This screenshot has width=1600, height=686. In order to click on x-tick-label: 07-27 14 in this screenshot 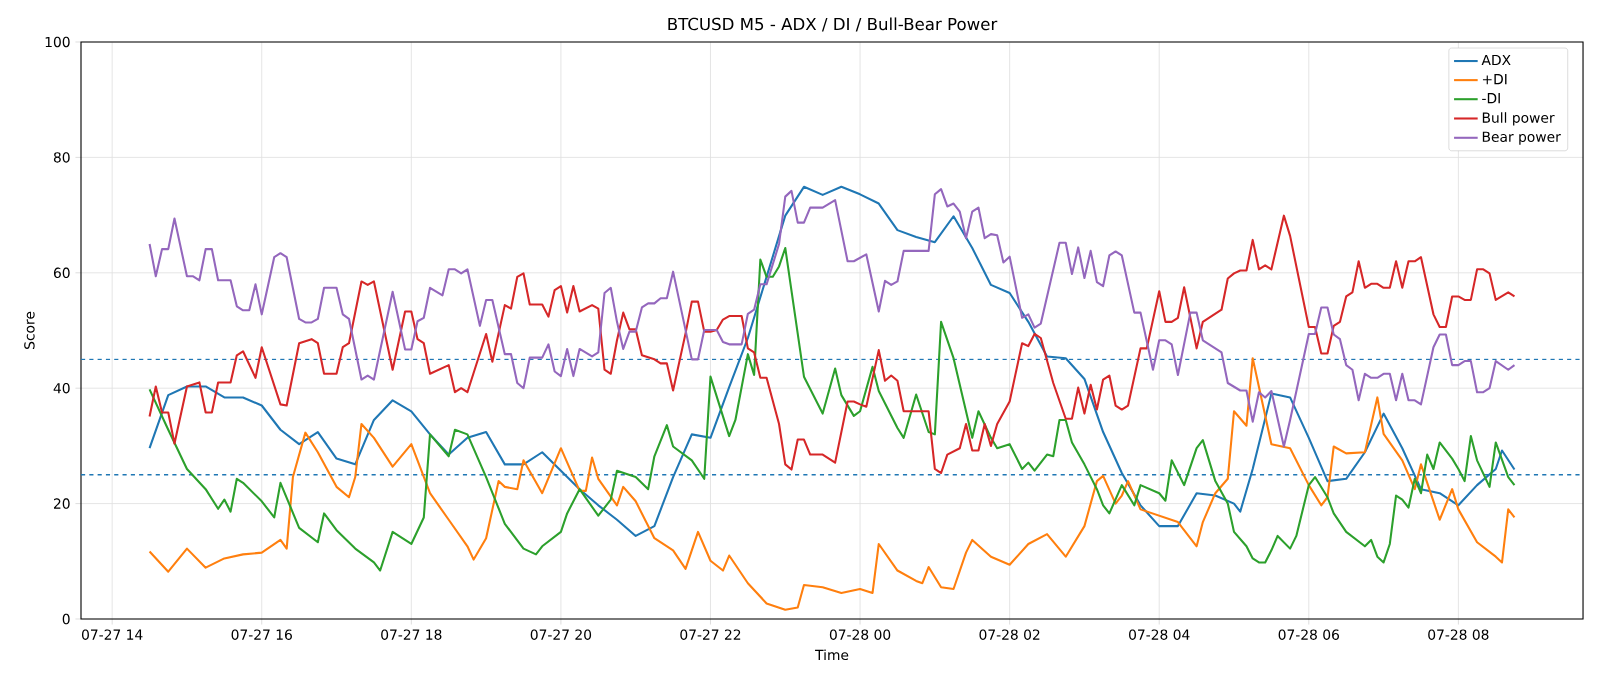, I will do `click(112, 634)`.